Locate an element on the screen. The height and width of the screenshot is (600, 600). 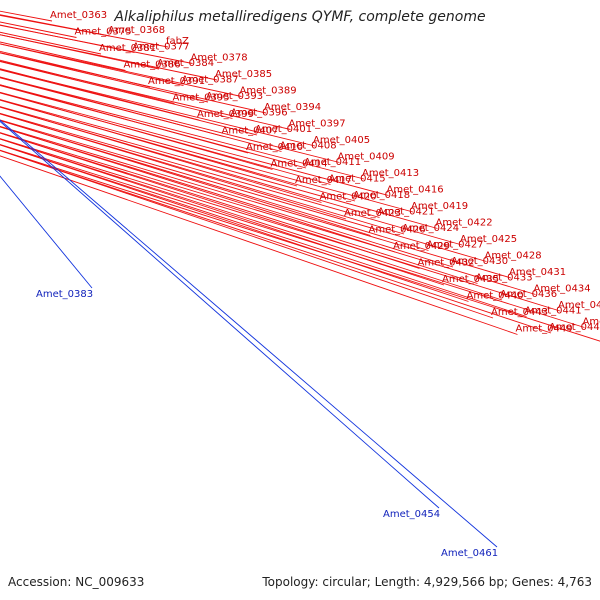
gene-label-amet_0419: Amet_0419 is located at coordinates (439, 206).